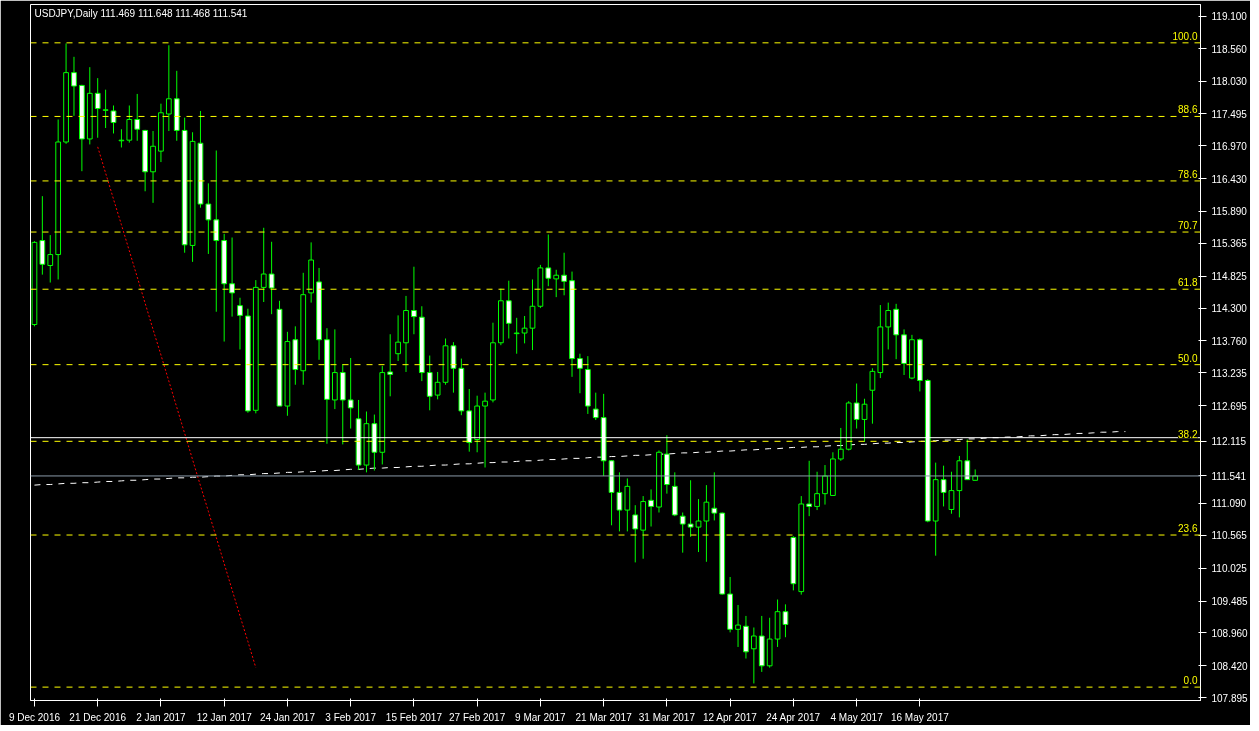 The image size is (1259, 731). What do you see at coordinates (793, 717) in the screenshot?
I see `x-tick-label: 24 Apr 2017` at bounding box center [793, 717].